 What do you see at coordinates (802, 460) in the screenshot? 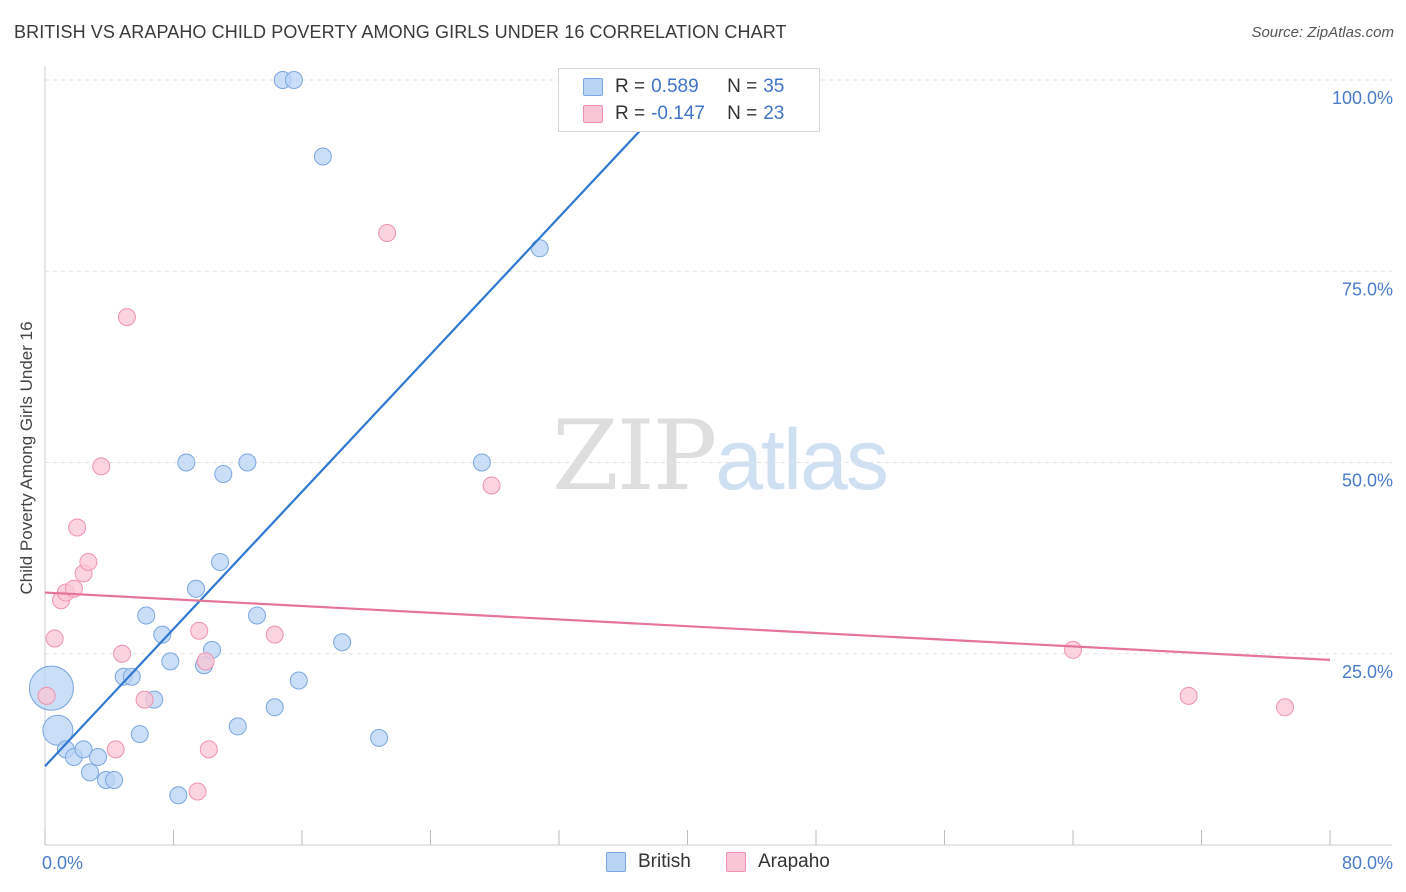
I see `watermark-atlas: atlas` at bounding box center [802, 460].